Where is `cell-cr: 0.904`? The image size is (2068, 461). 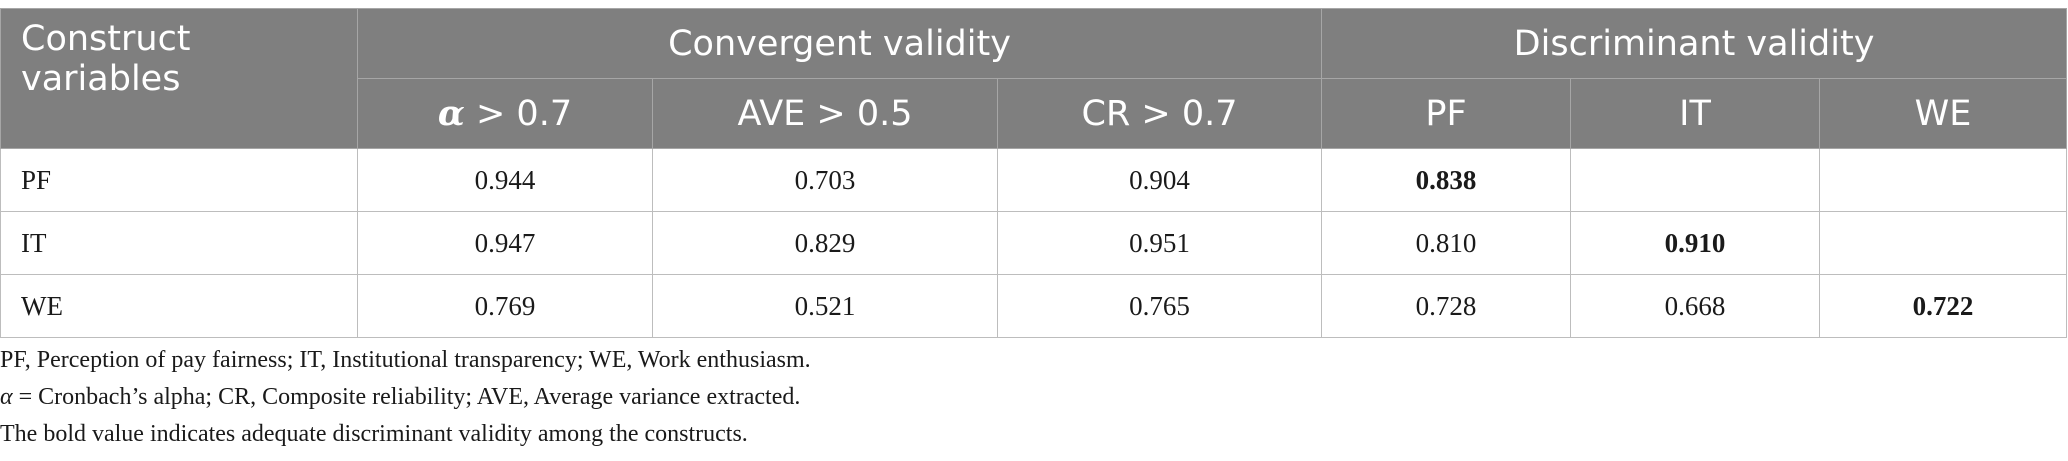
cell-cr: 0.904 is located at coordinates (1159, 180).